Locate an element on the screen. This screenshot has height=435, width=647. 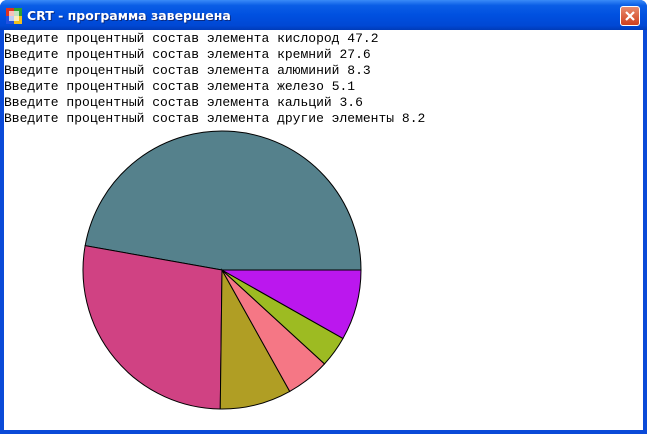
element-name: кремний is located at coordinates (304, 54).